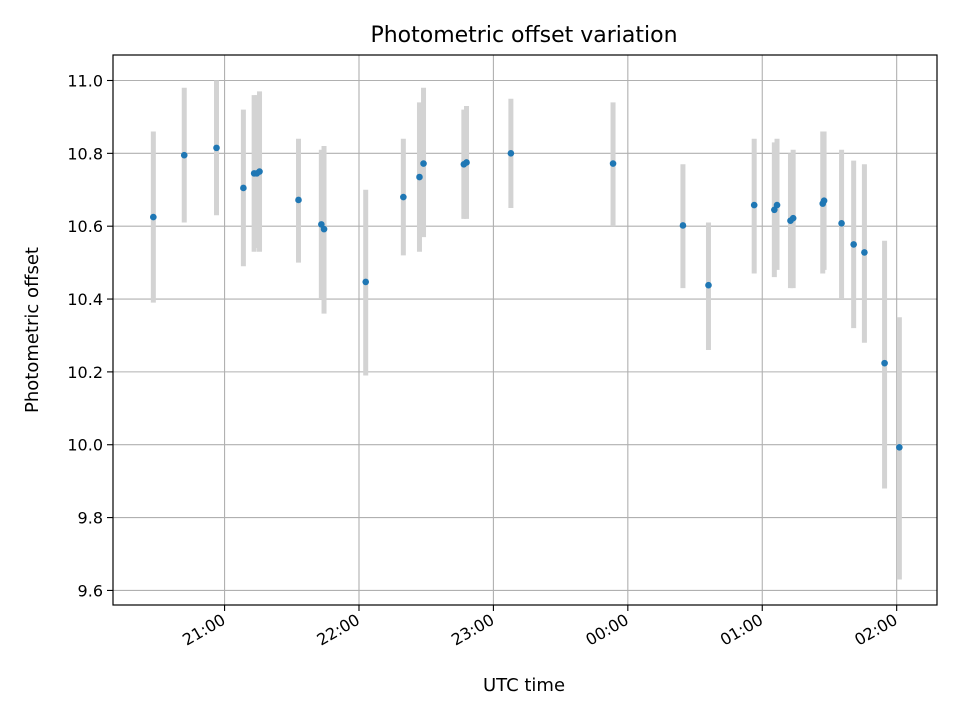  I want to click on y-tick-label: 10.8, so click(85, 153).